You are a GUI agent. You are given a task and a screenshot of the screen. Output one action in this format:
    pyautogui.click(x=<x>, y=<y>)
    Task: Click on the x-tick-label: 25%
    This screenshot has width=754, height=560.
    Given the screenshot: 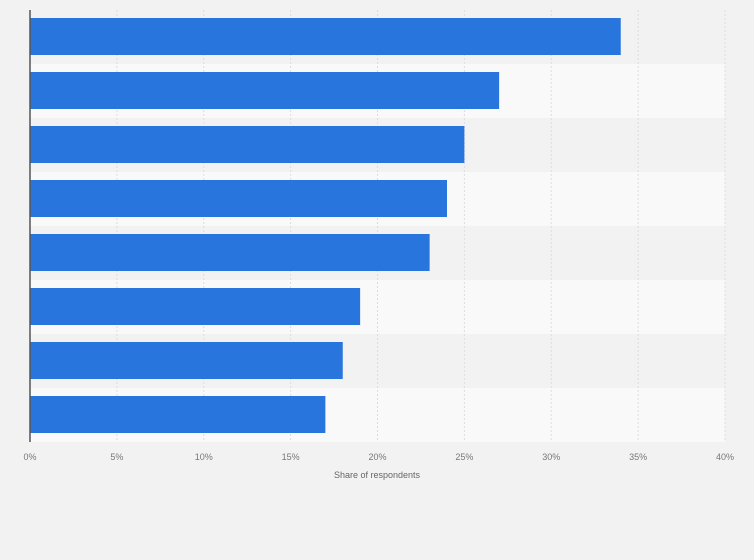 What is the action you would take?
    pyautogui.click(x=464, y=457)
    